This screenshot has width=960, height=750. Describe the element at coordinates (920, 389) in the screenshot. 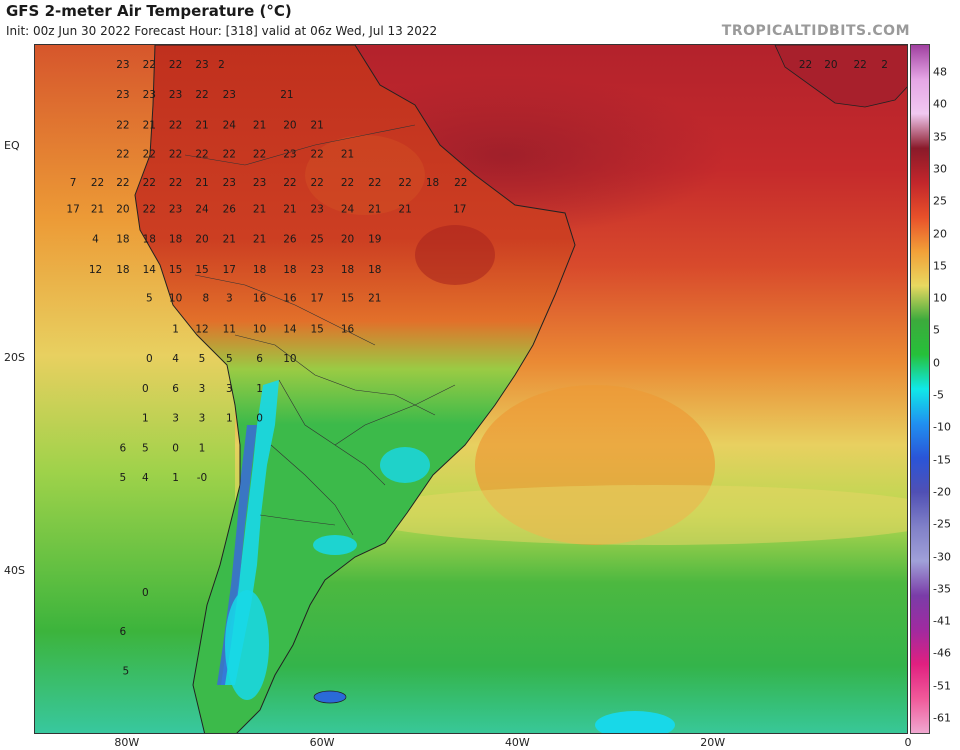

I see `colorbar` at that location.